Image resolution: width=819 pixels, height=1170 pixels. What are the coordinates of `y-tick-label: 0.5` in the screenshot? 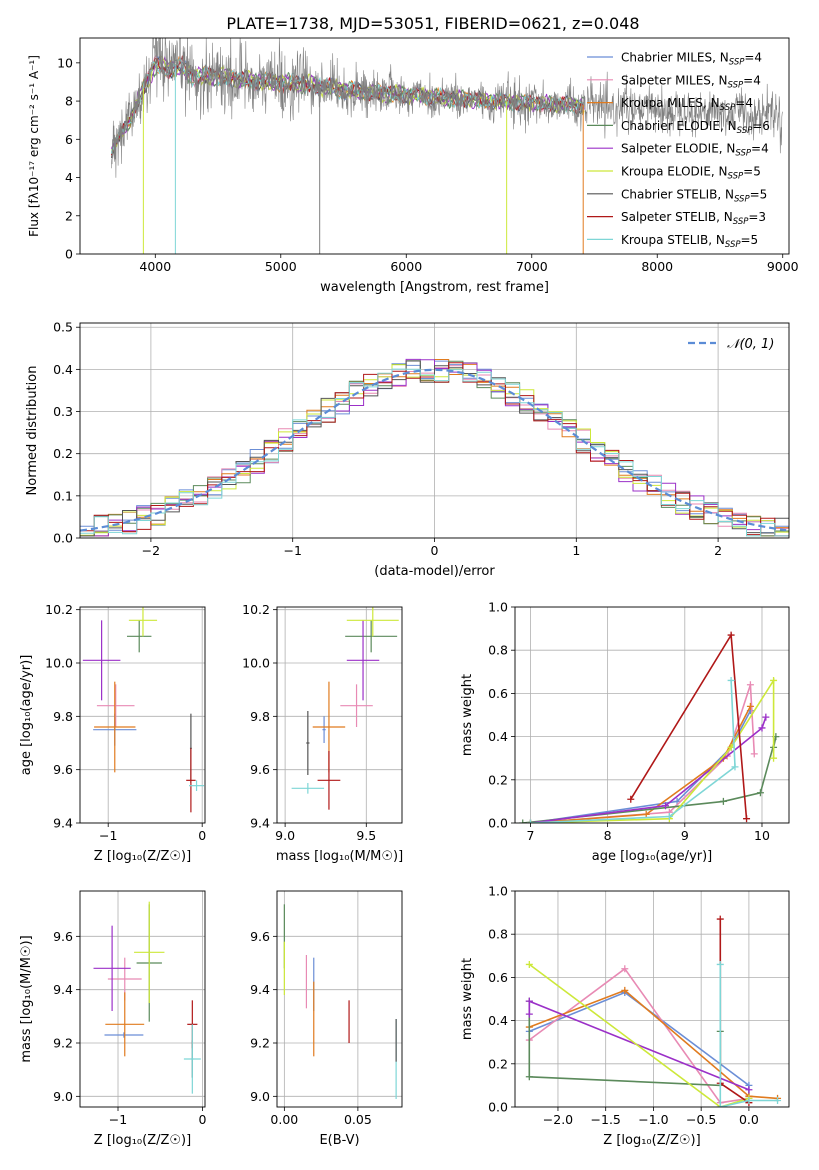 It's located at (63, 327).